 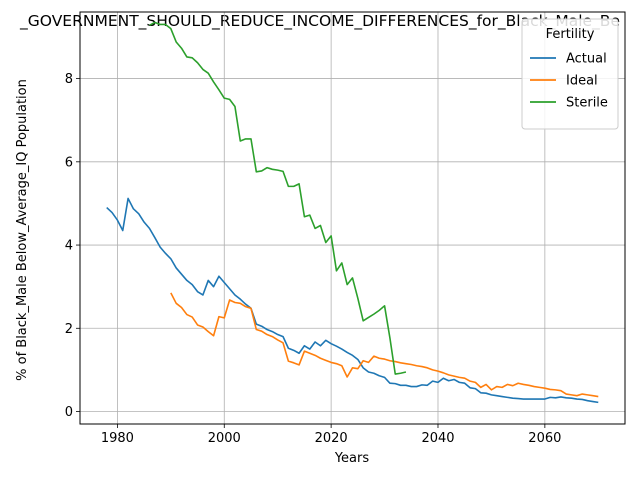 I want to click on series-line-ideal, so click(x=384, y=345).